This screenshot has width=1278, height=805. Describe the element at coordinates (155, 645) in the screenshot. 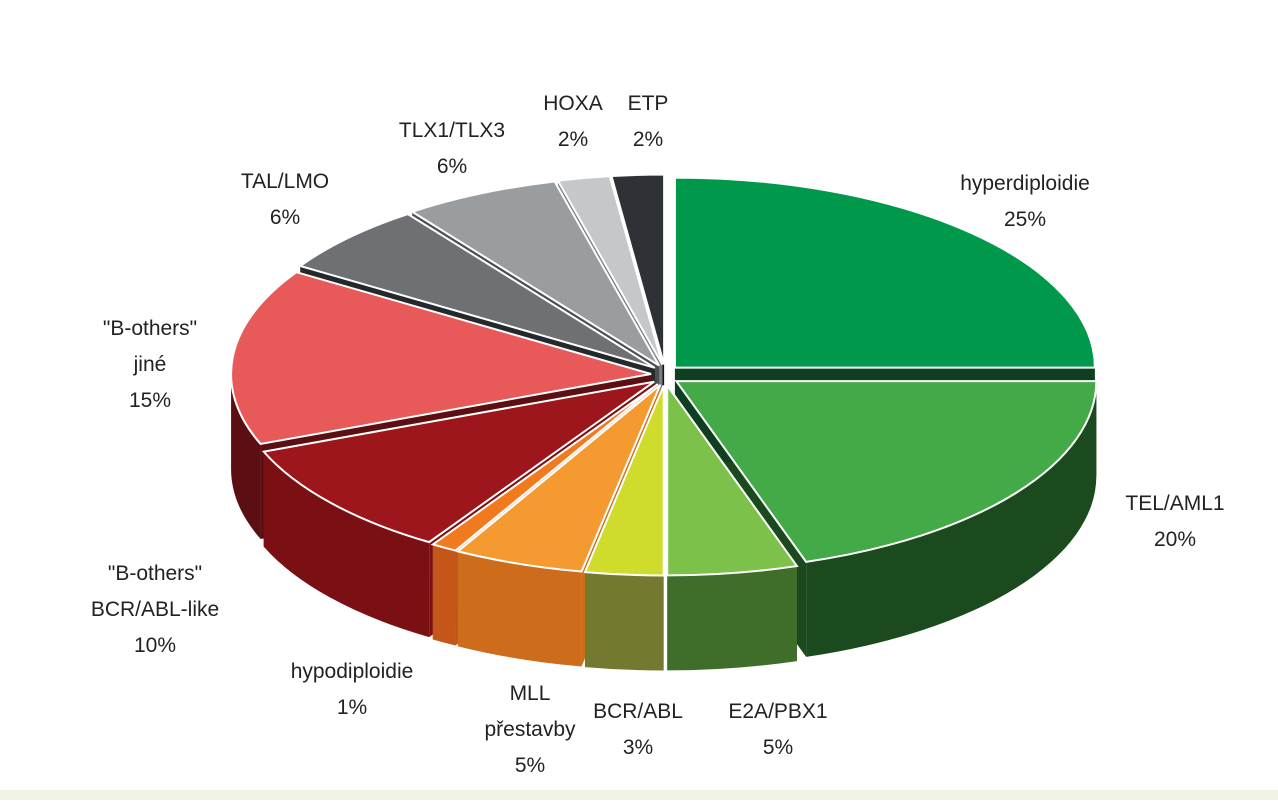

I see `slice-value-6: 10%` at that location.